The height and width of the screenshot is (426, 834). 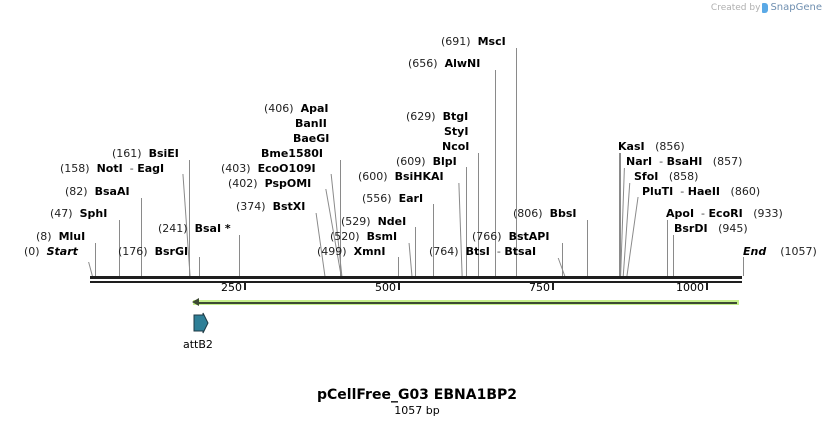 I want to click on site-label-bsrdi: BsrDI (945), so click(x=711, y=228).